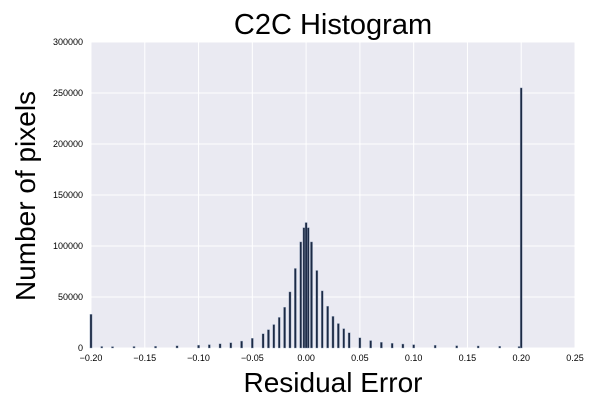 Image resolution: width=600 pixels, height=412 pixels. Describe the element at coordinates (80, 348) in the screenshot. I see `y-tick-label: 0` at that location.